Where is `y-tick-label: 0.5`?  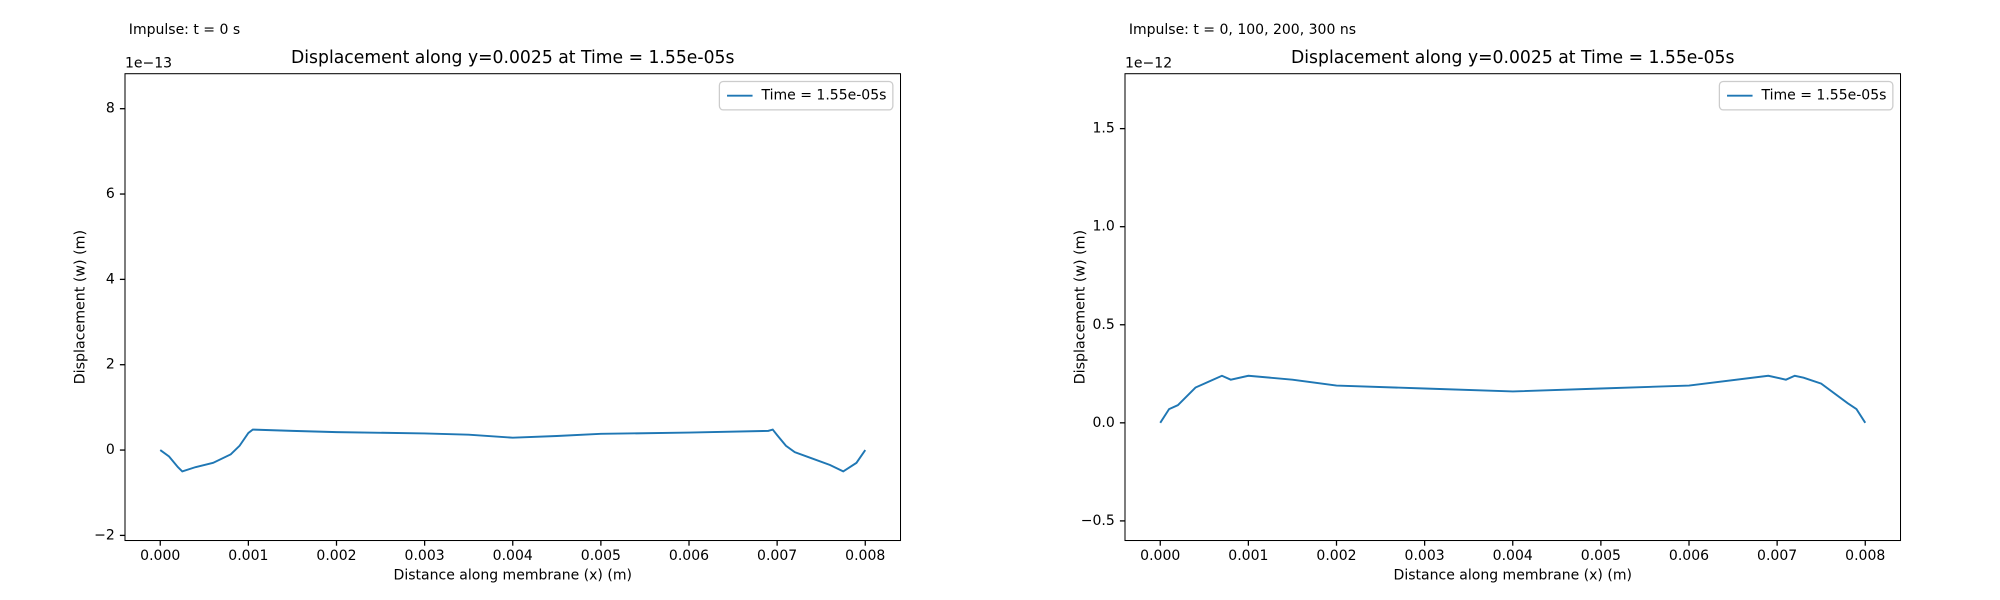 y-tick-label: 0.5 is located at coordinates (1103, 325).